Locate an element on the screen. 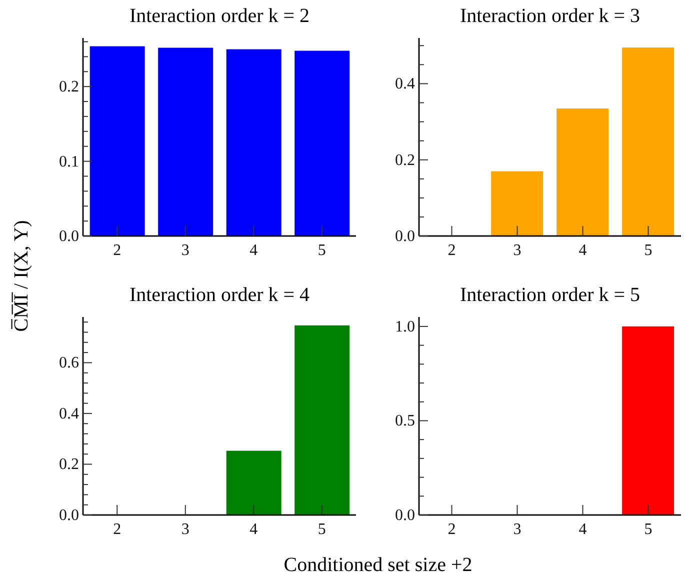 The height and width of the screenshot is (581, 696). y-tick-label: 0.6 is located at coordinates (69, 363).